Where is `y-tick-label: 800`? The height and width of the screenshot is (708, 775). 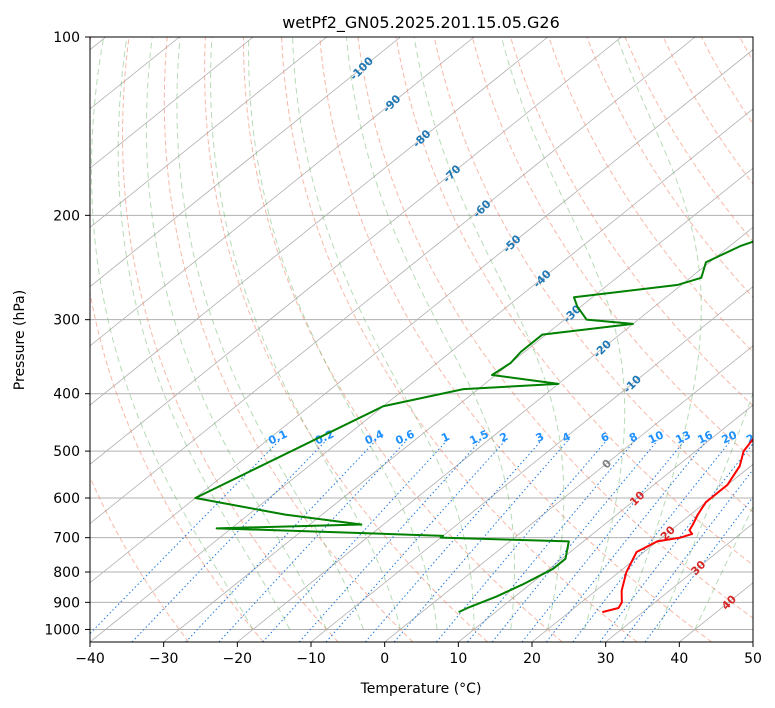
y-tick-label: 800 is located at coordinates (66, 573).